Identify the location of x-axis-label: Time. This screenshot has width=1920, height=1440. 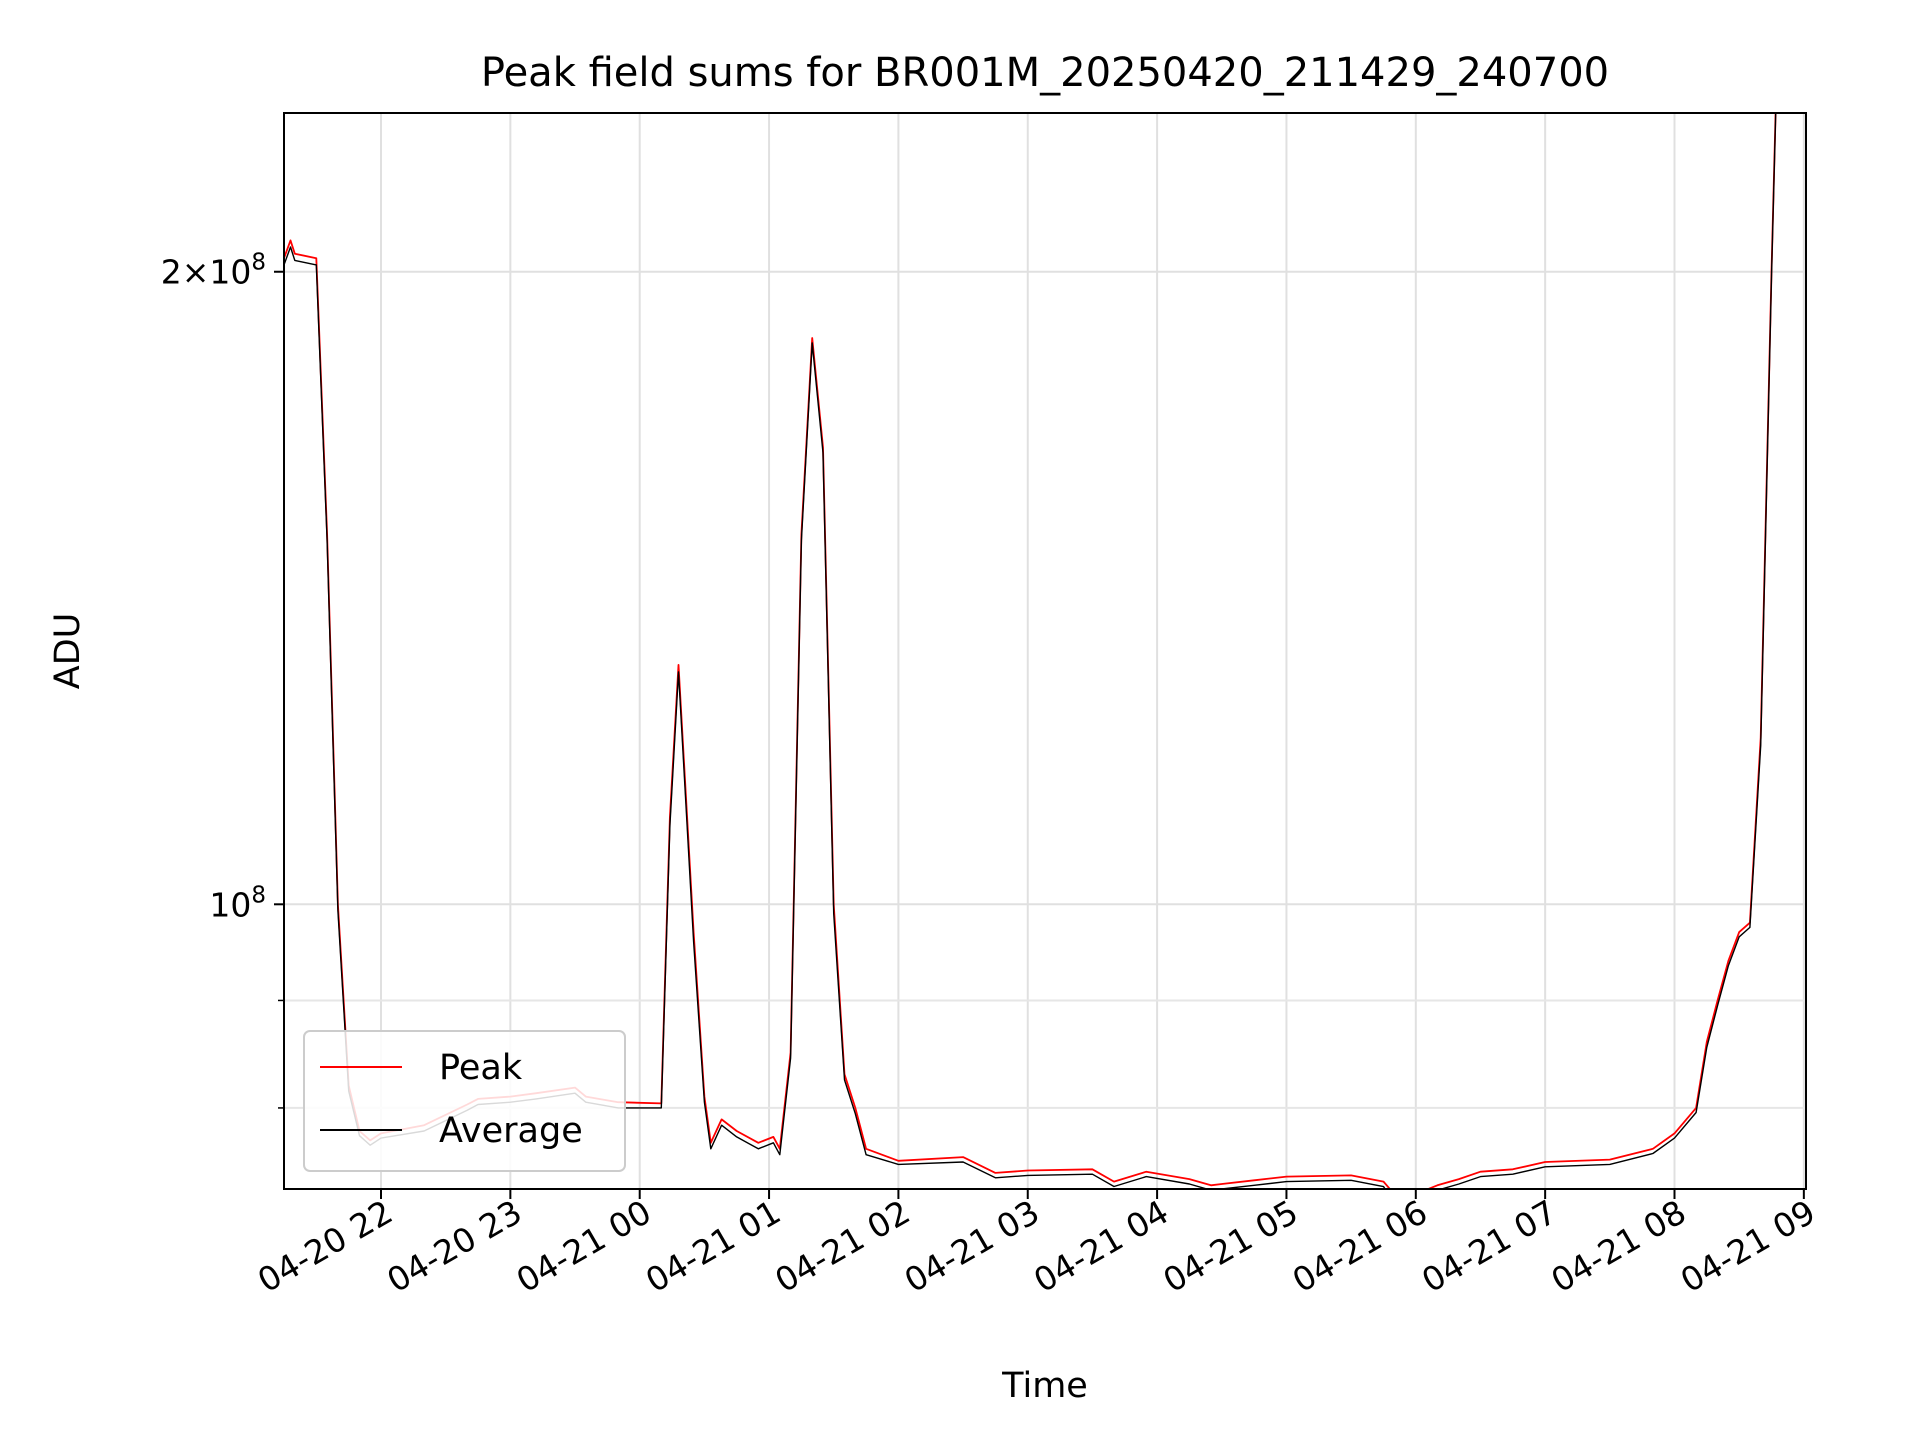
(1044, 1386).